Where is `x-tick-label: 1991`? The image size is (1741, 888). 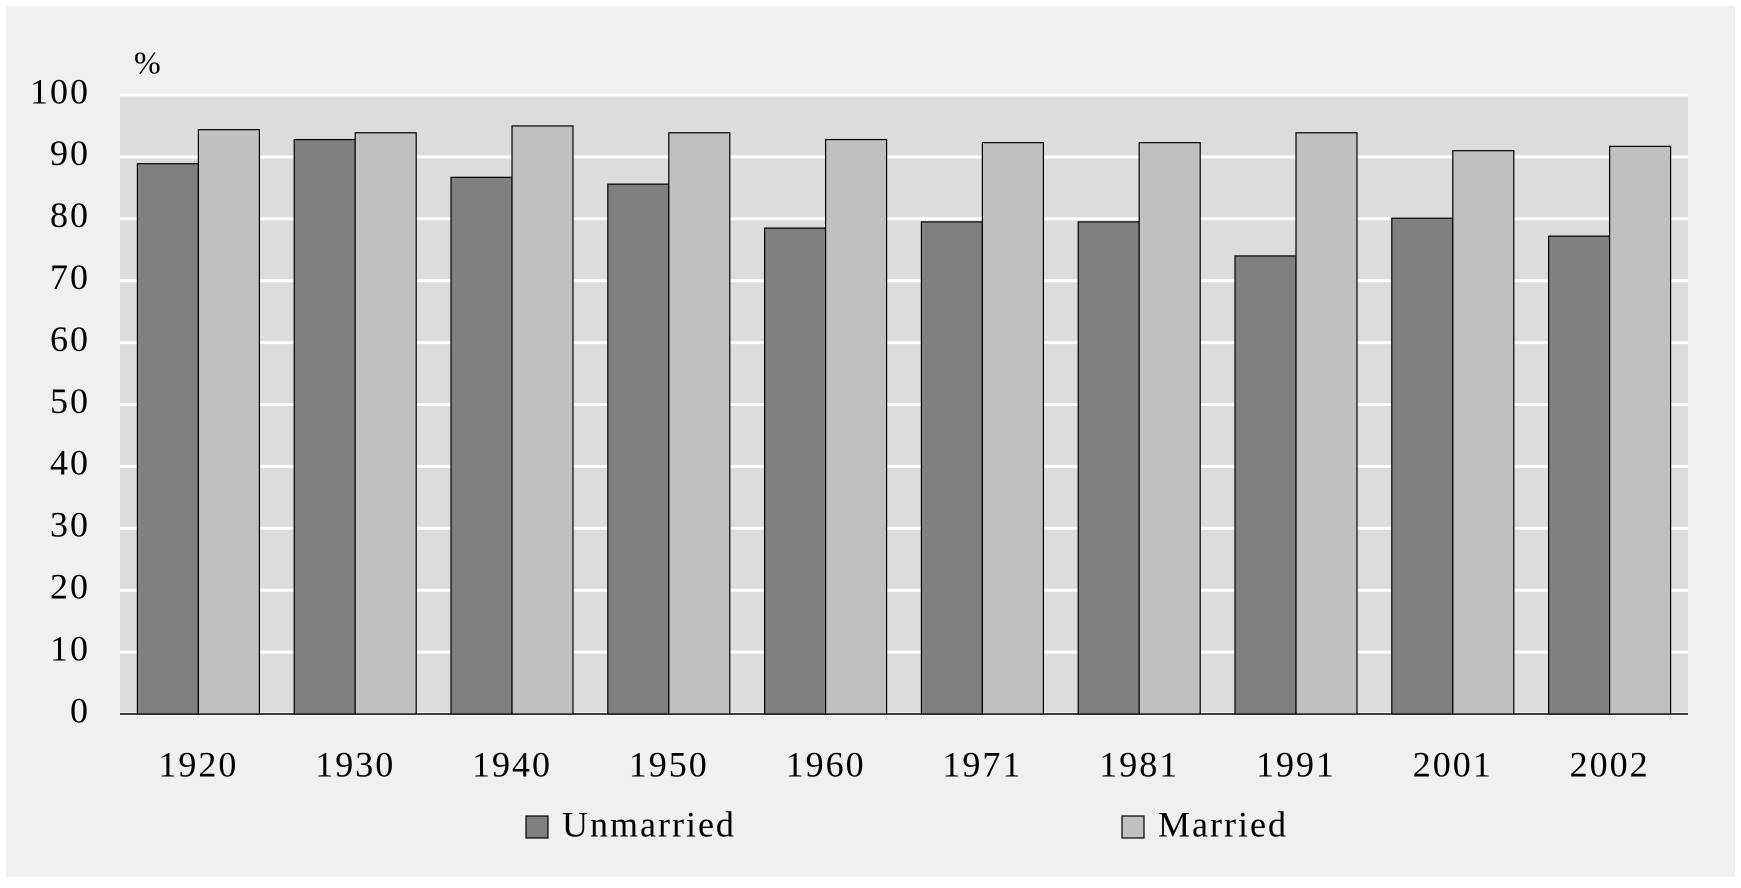
x-tick-label: 1991 is located at coordinates (1296, 764).